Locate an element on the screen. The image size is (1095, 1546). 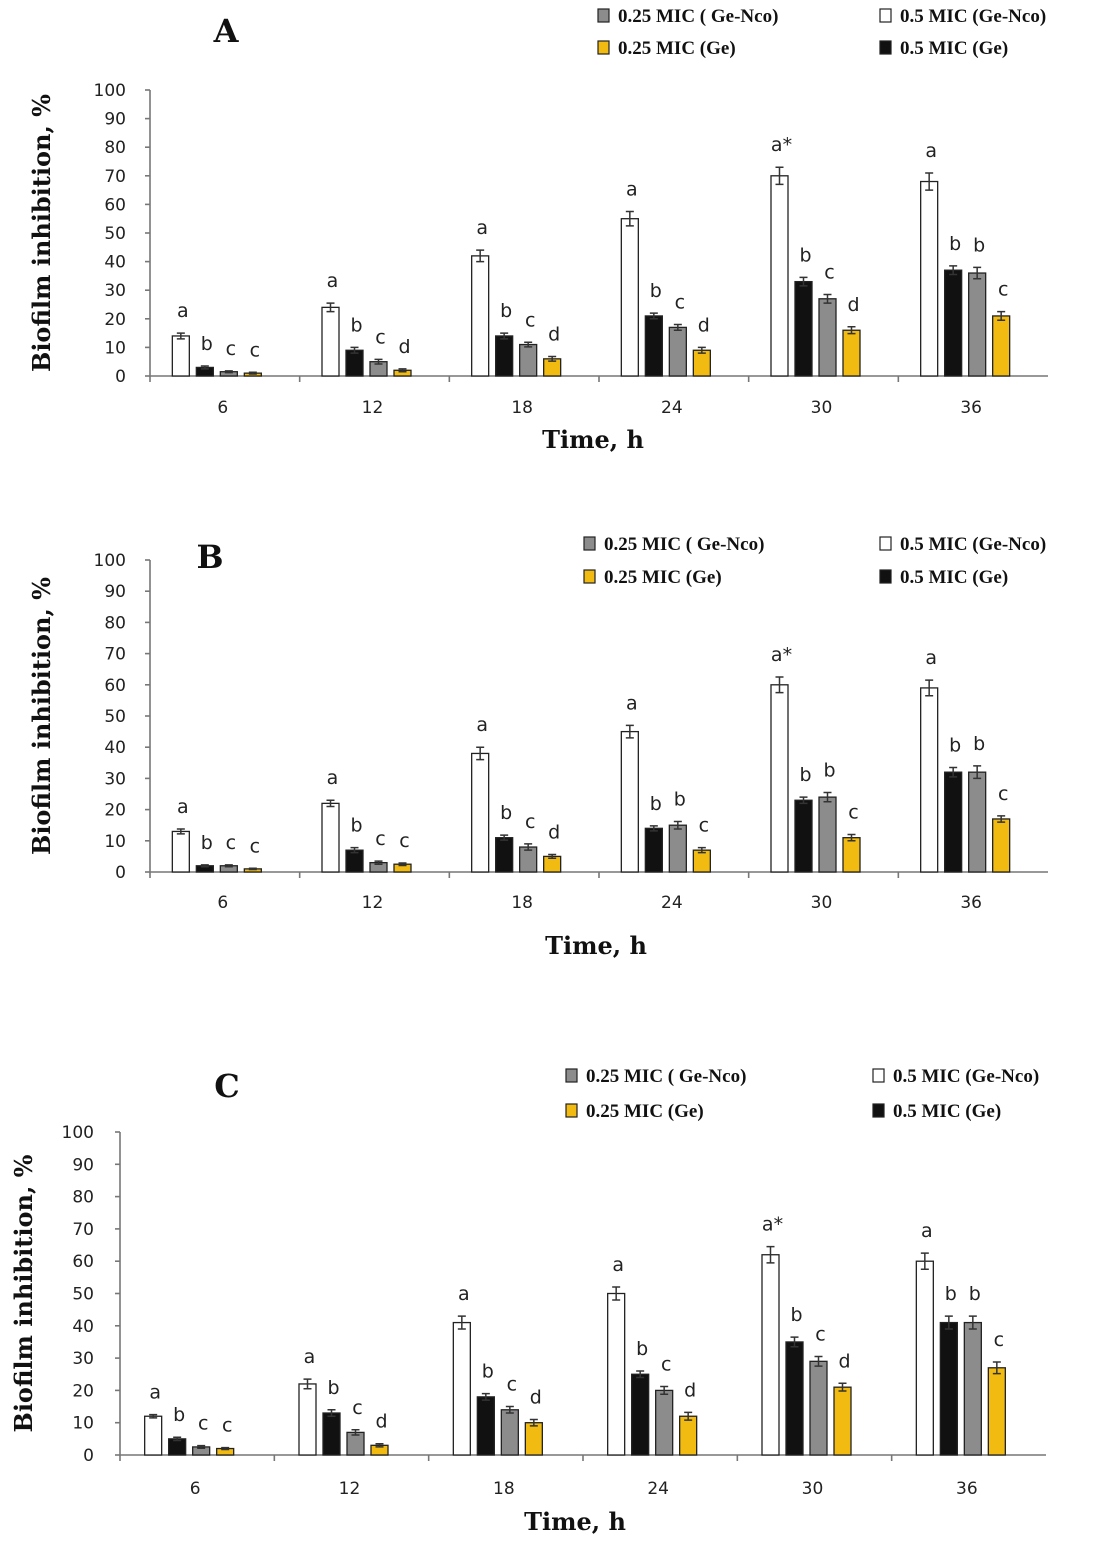
bar-black-24h is located at coordinates (653, 850).